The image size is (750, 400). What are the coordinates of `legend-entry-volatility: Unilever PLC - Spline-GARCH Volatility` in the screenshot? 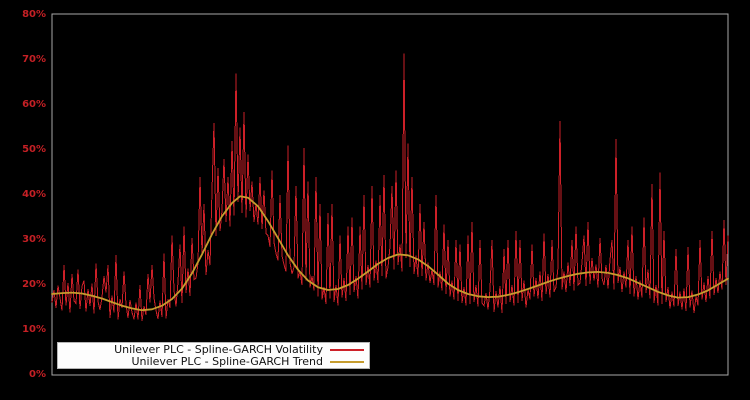 It's located at (213, 349).